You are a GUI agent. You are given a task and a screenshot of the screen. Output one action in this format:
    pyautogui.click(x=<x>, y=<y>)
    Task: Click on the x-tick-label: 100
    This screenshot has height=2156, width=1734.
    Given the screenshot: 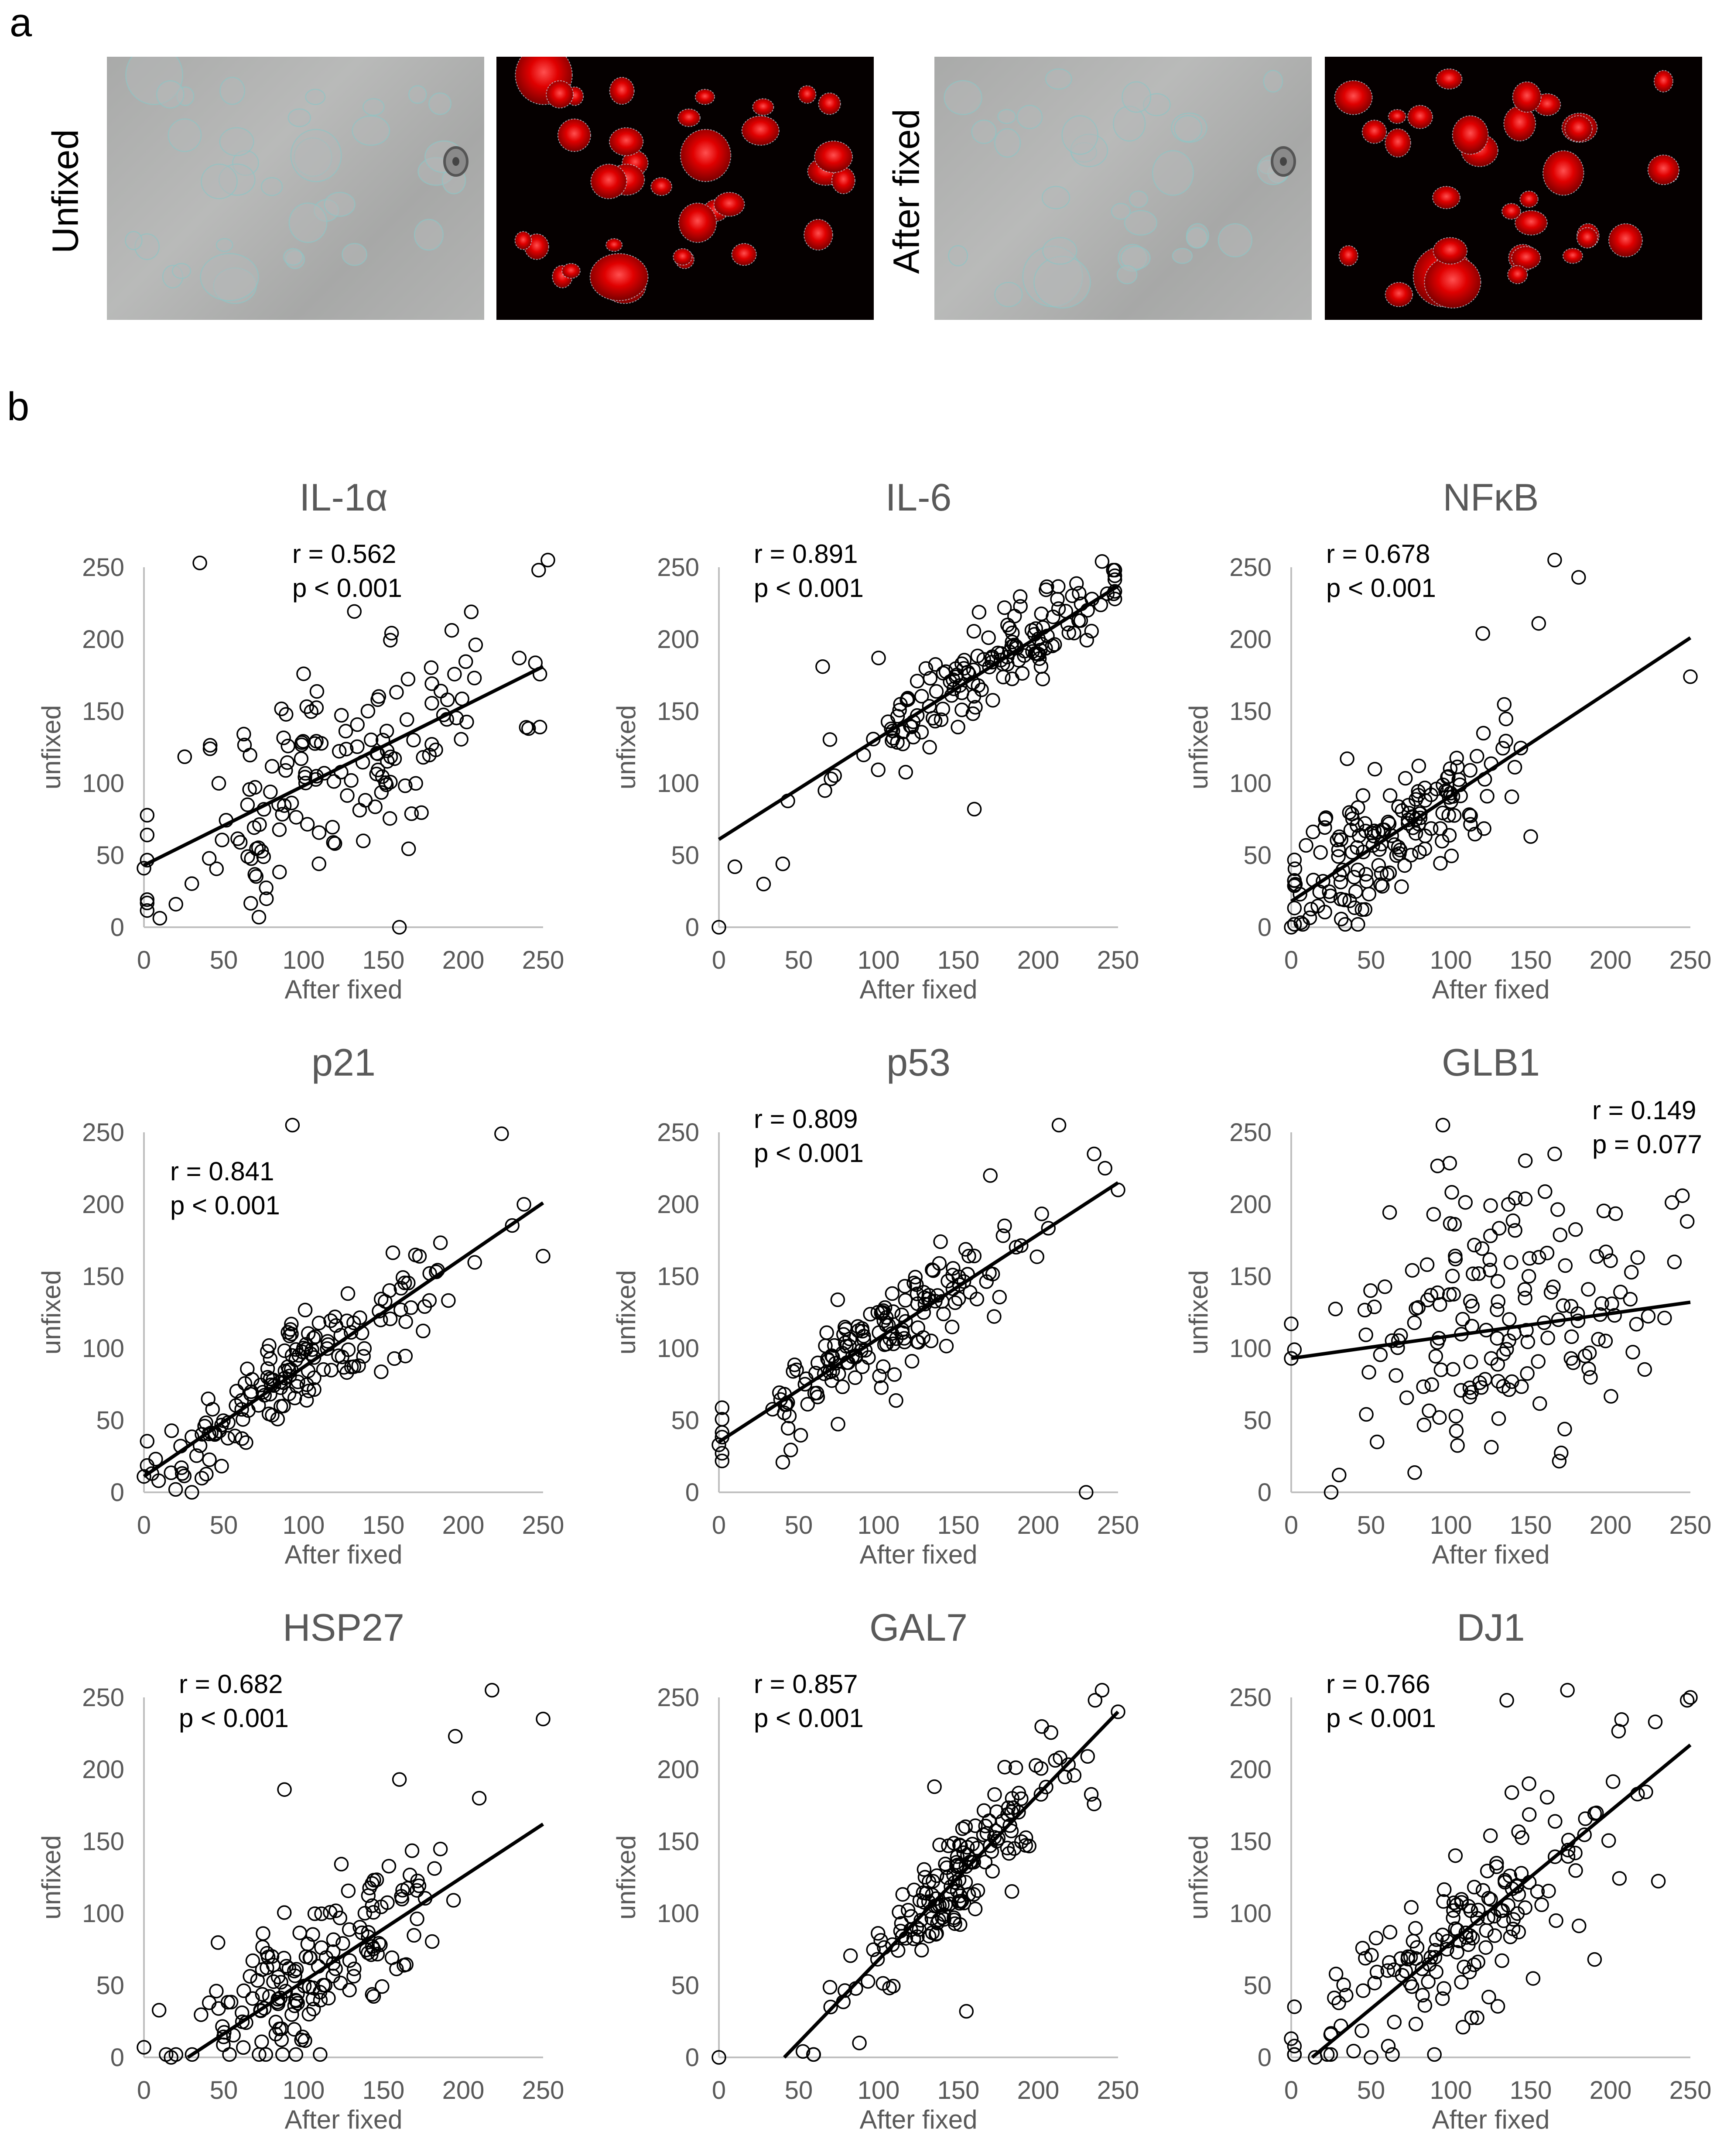 What is the action you would take?
    pyautogui.click(x=304, y=960)
    